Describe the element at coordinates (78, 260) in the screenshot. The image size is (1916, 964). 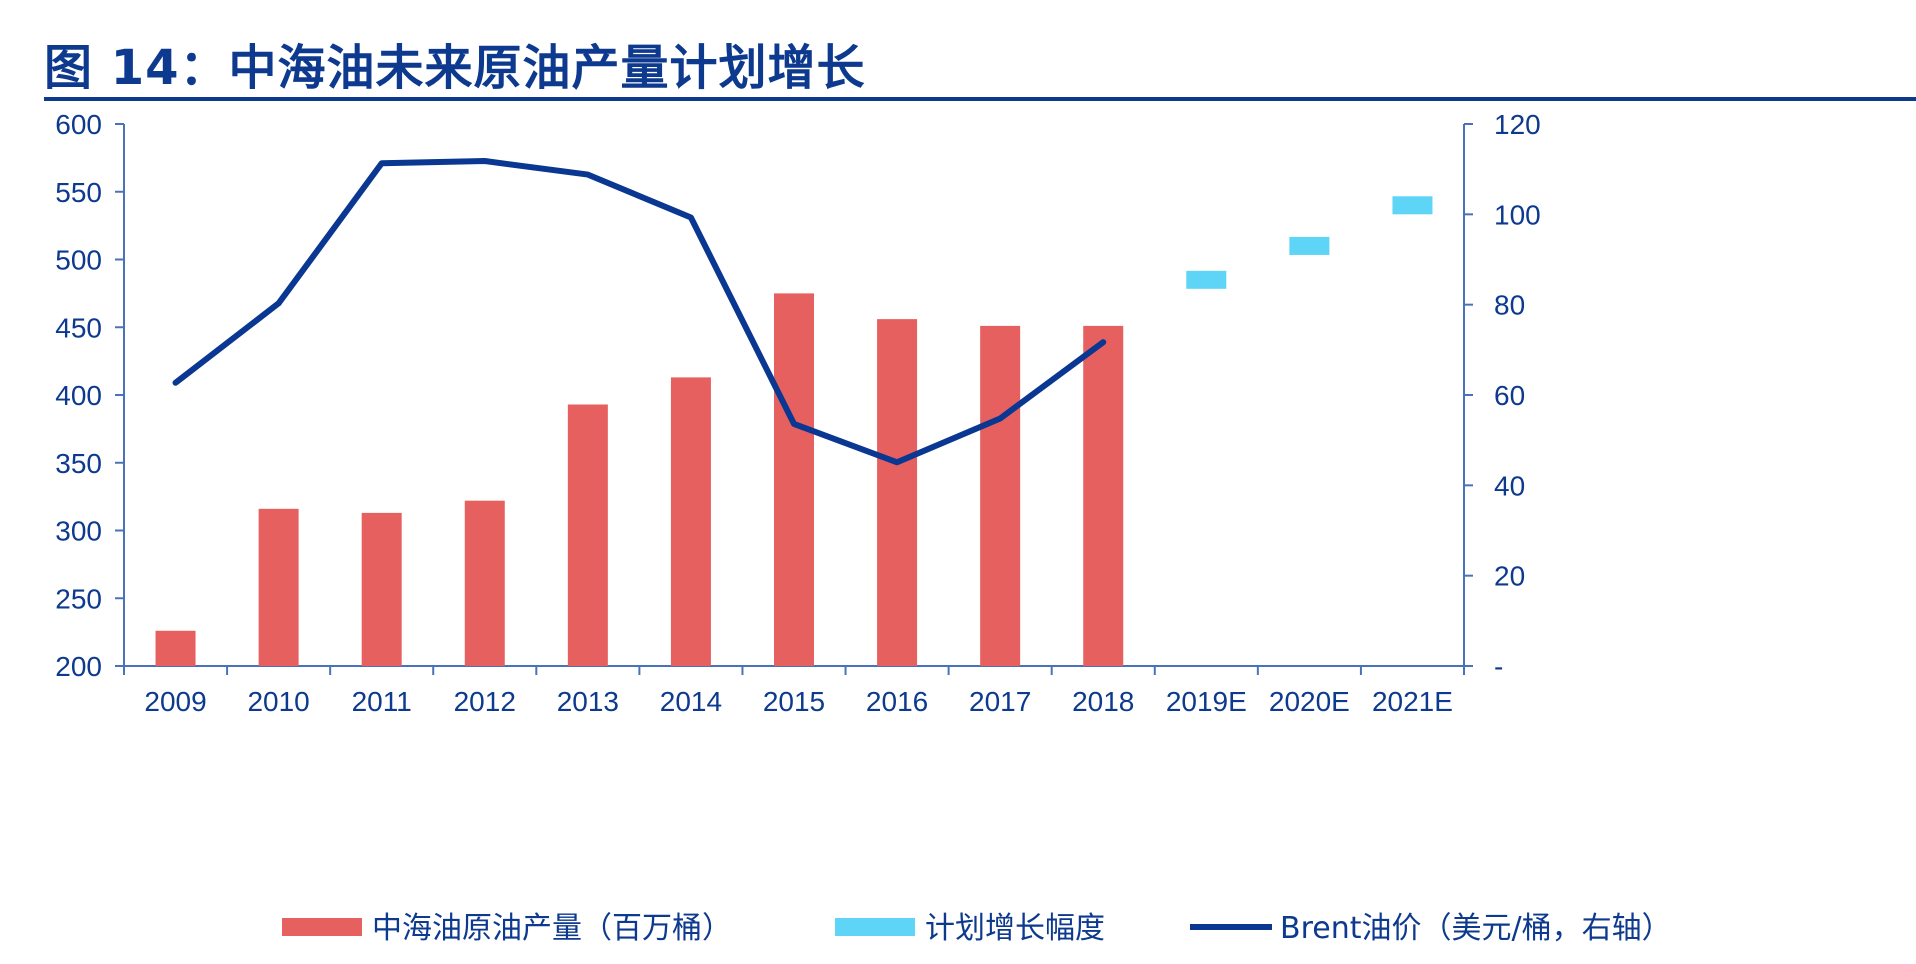
I see `left-tick-label: 500` at that location.